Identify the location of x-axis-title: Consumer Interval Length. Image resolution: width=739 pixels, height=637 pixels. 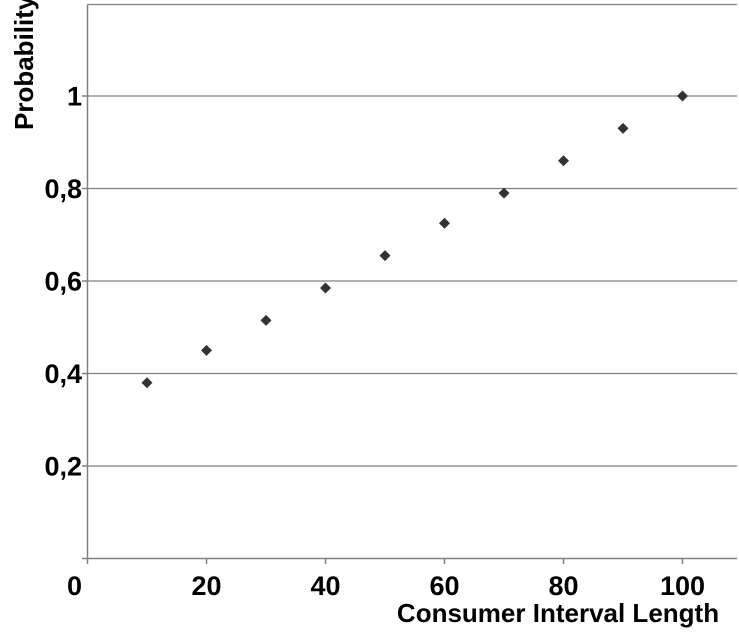
(558, 613).